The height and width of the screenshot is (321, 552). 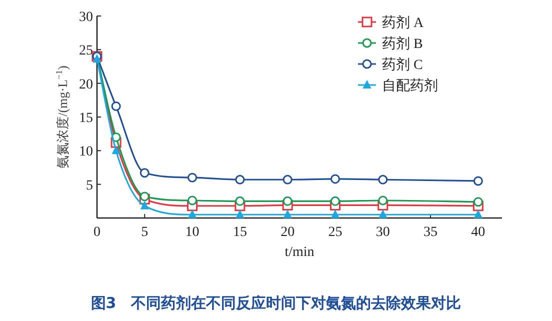 I want to click on y-tick-label: 10, so click(x=86, y=152).